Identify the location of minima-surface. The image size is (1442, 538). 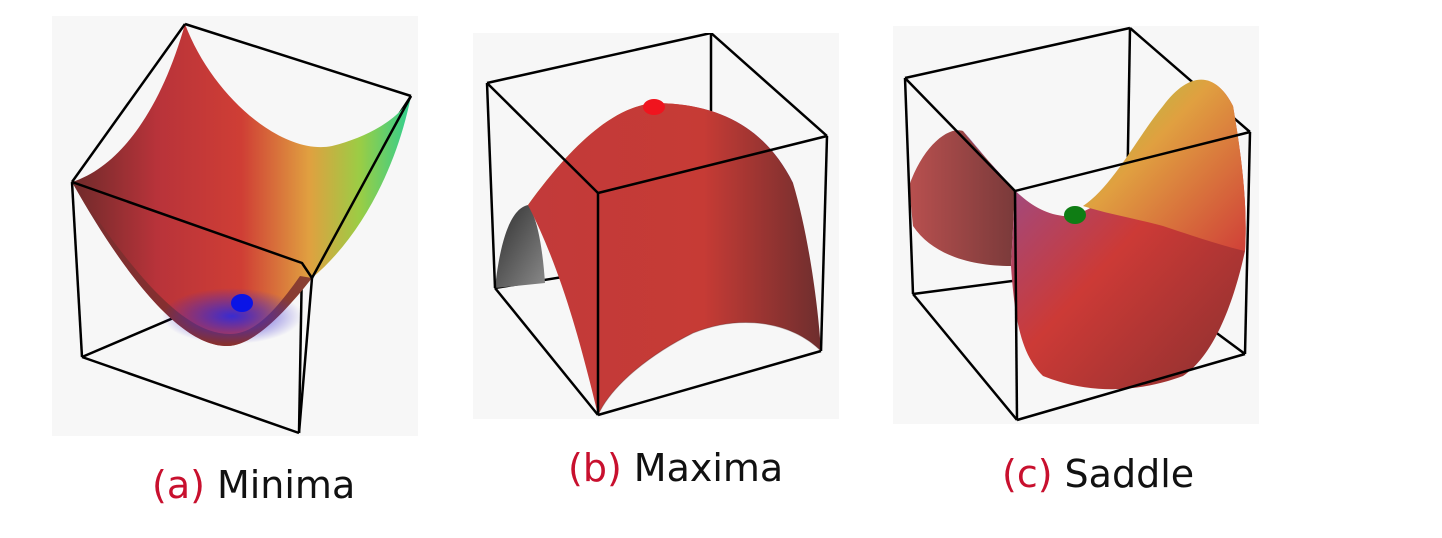
(241, 185).